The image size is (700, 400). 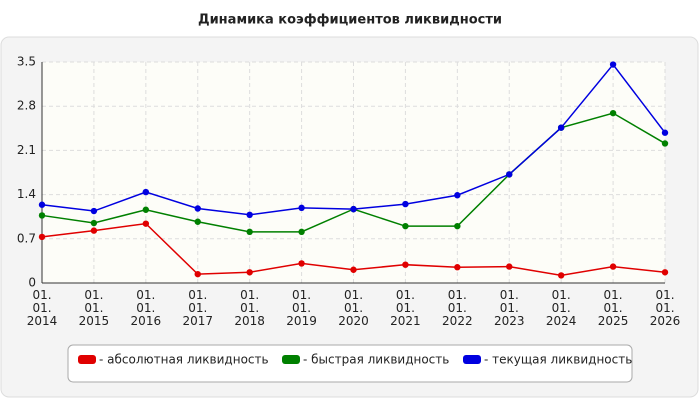 I want to click on y-tick-label: 2.1, so click(x=26, y=150).